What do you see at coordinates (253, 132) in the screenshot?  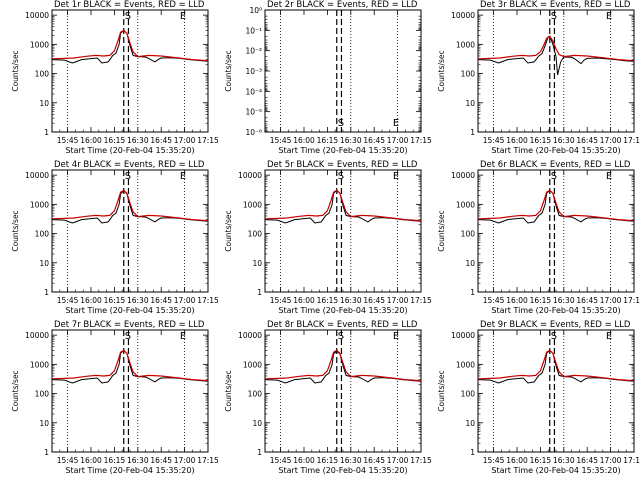 I see `y-tick-label: 10⁻⁶` at bounding box center [253, 132].